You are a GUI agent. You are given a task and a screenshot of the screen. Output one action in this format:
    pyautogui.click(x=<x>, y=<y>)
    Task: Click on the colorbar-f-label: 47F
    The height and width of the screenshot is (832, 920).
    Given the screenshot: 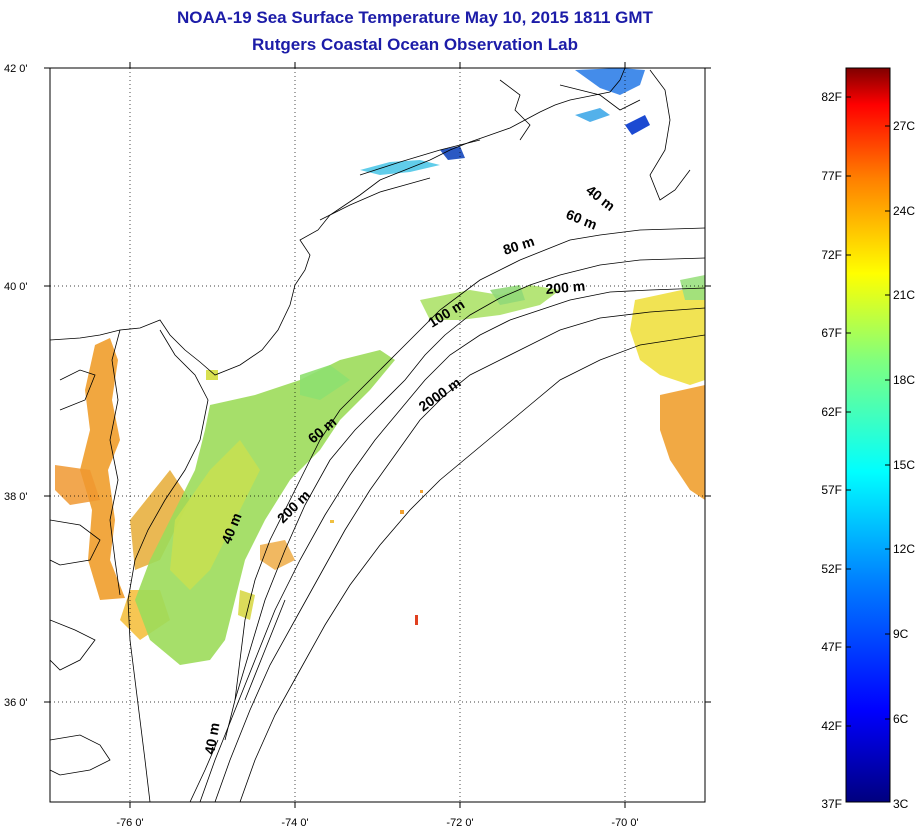 What is the action you would take?
    pyautogui.click(x=831, y=647)
    